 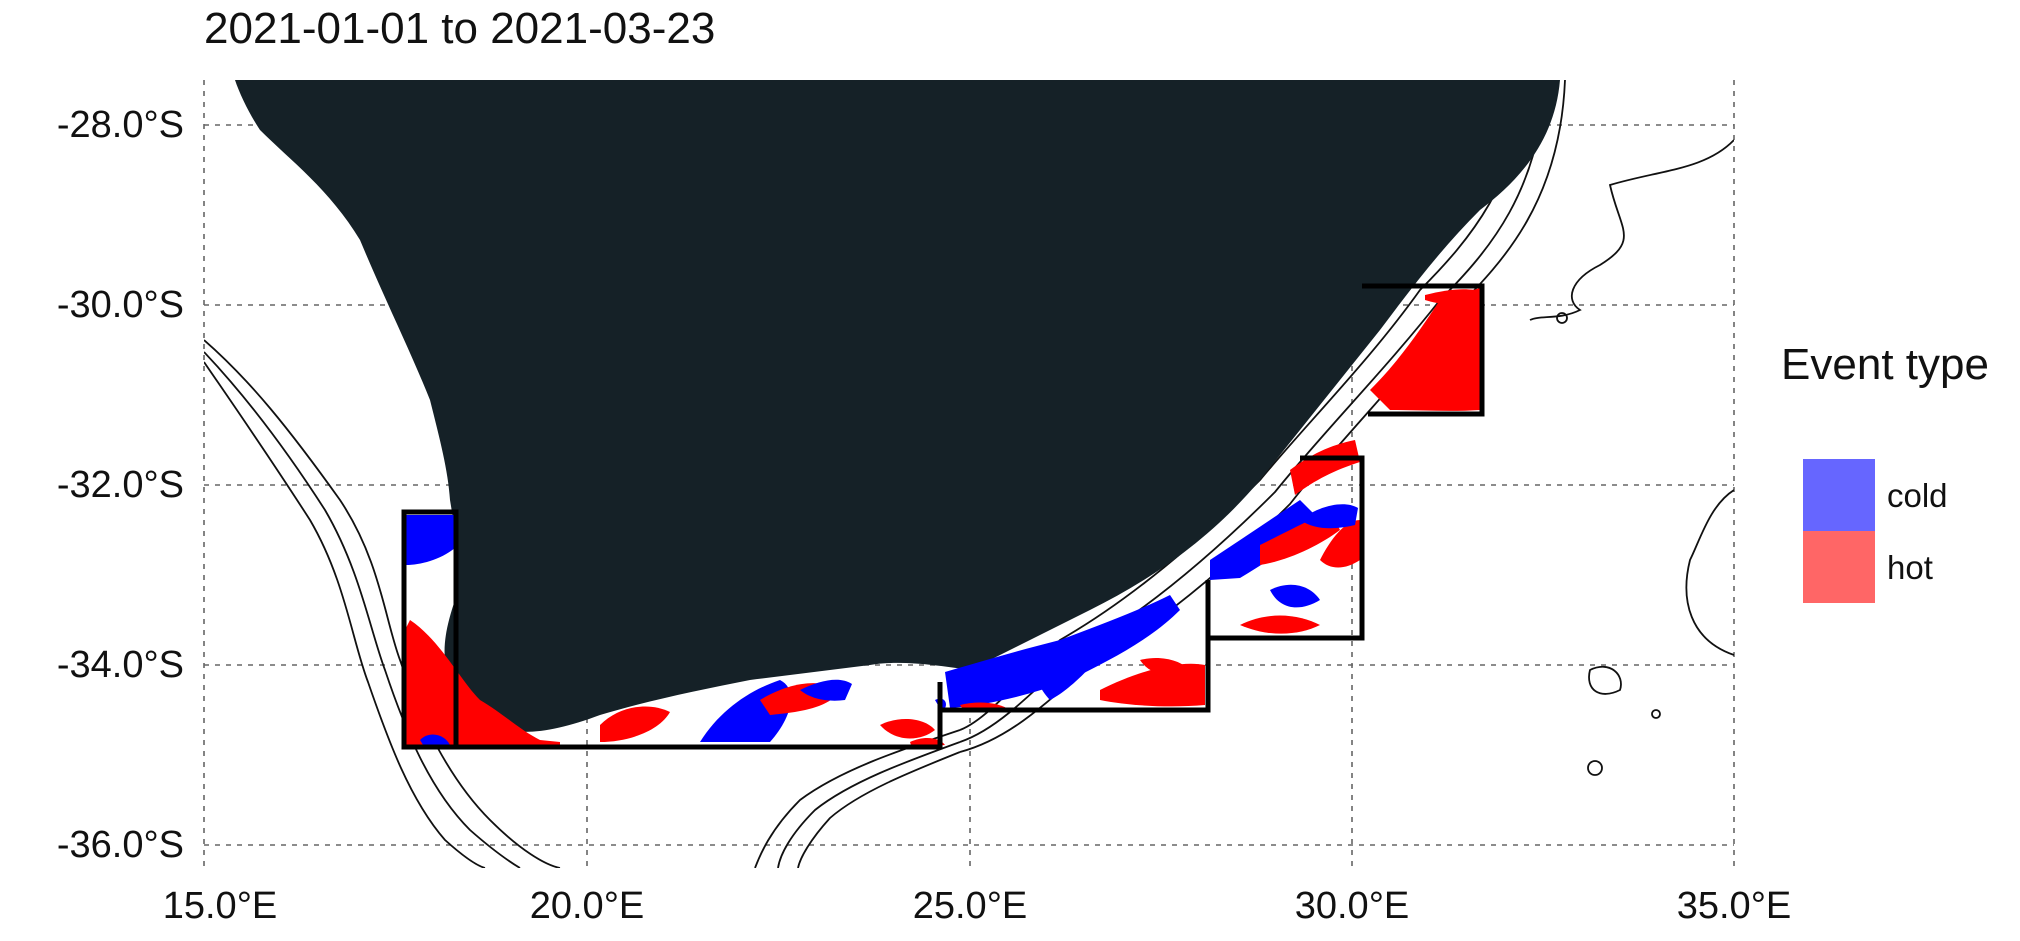 I want to click on map-title: 2021-01-01 to 2021-03-23, so click(x=460, y=28).